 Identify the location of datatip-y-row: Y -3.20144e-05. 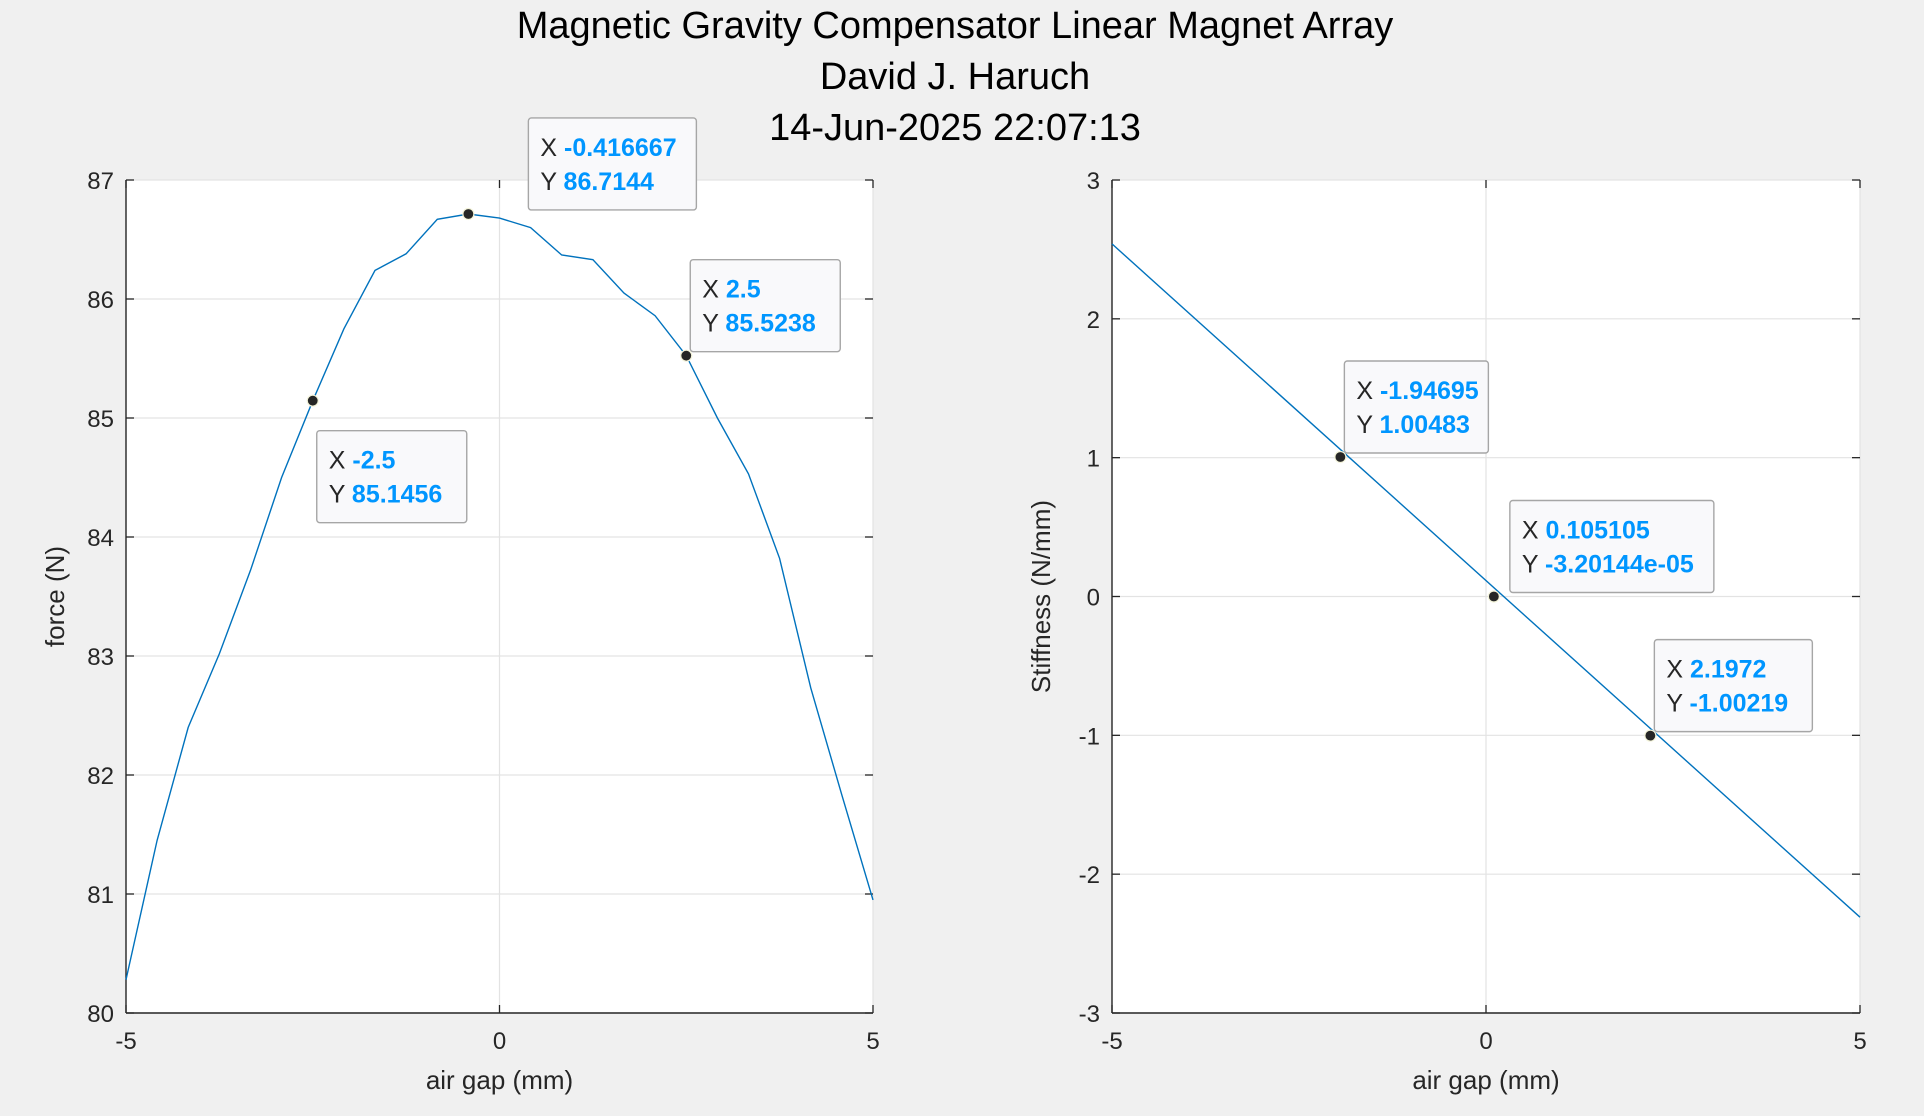
(1608, 565).